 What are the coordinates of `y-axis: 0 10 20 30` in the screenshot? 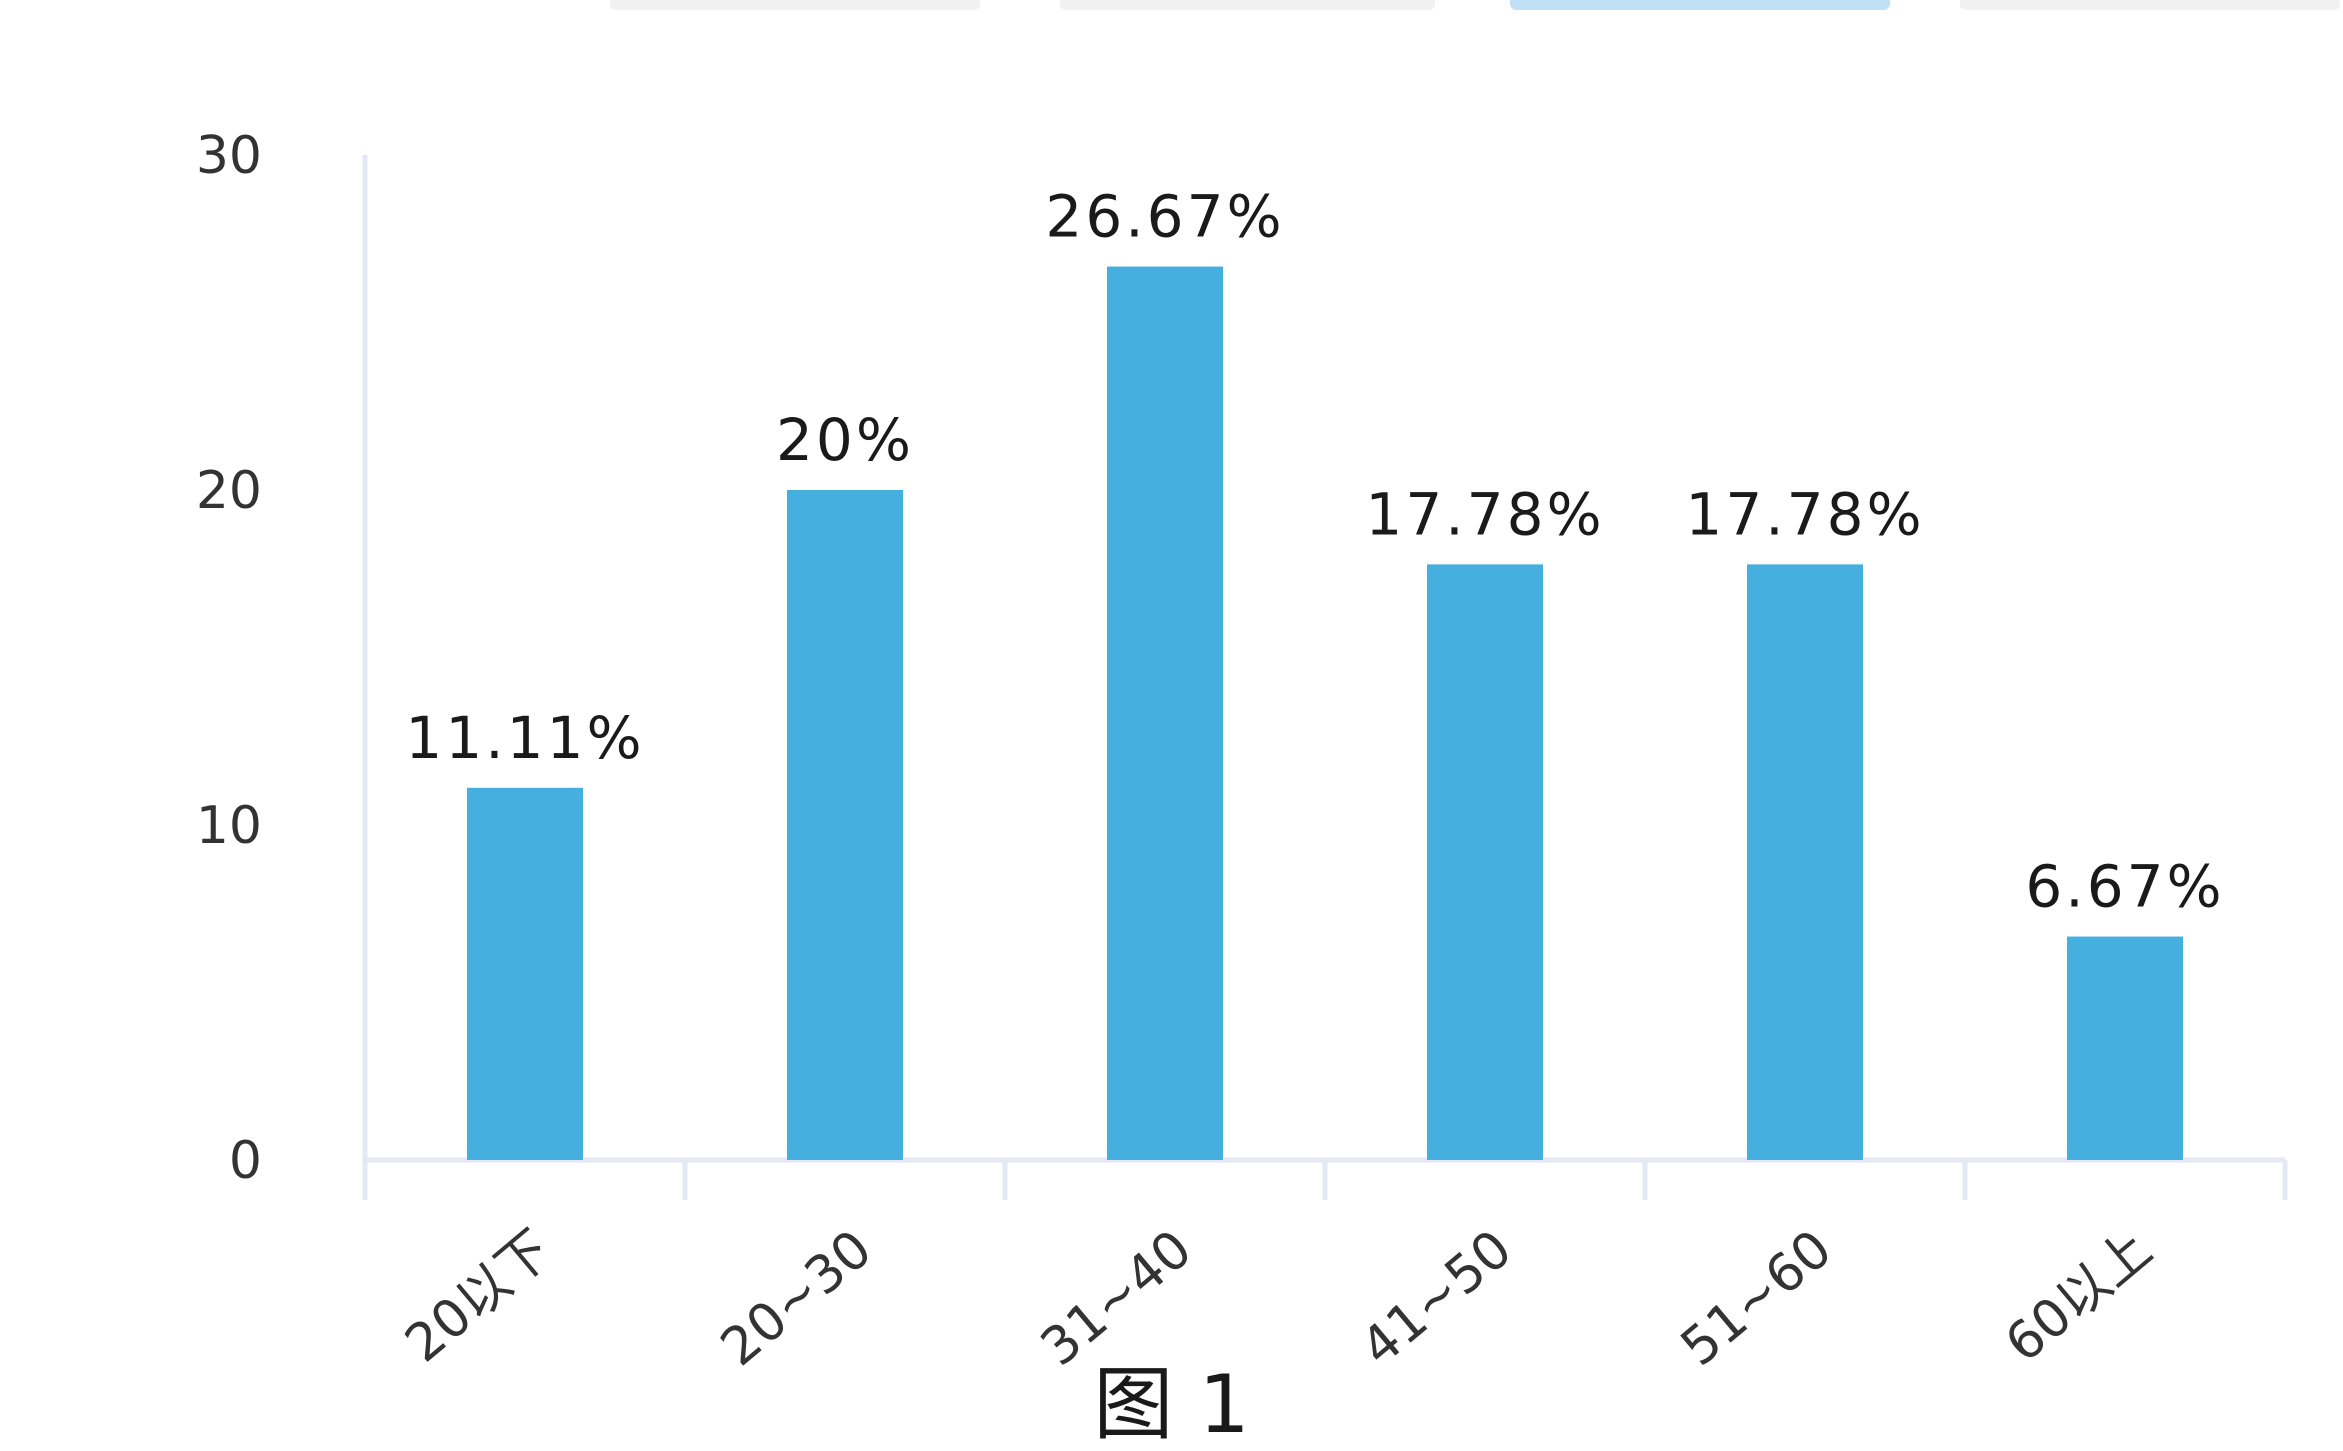 It's located at (282, 658).